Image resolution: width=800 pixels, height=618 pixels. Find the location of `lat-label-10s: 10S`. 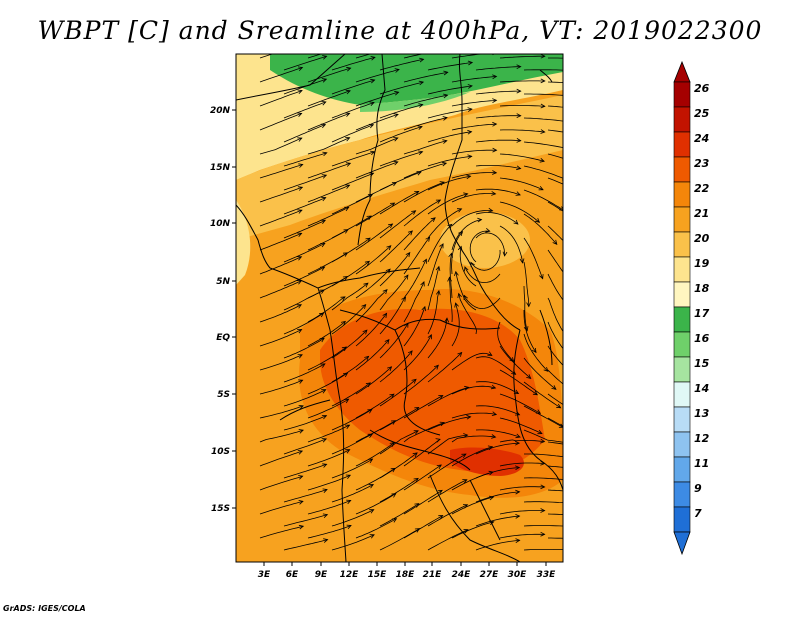

lat-label-10s: 10S is located at coordinates (220, 452).